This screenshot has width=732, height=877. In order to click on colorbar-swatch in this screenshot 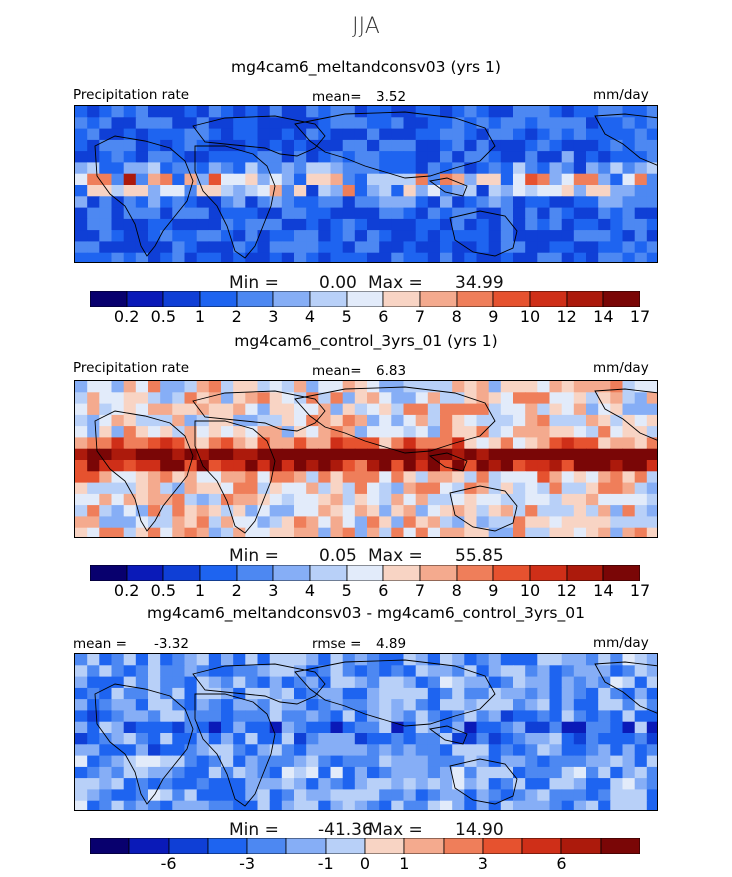, I will do `click(585, 299)`.